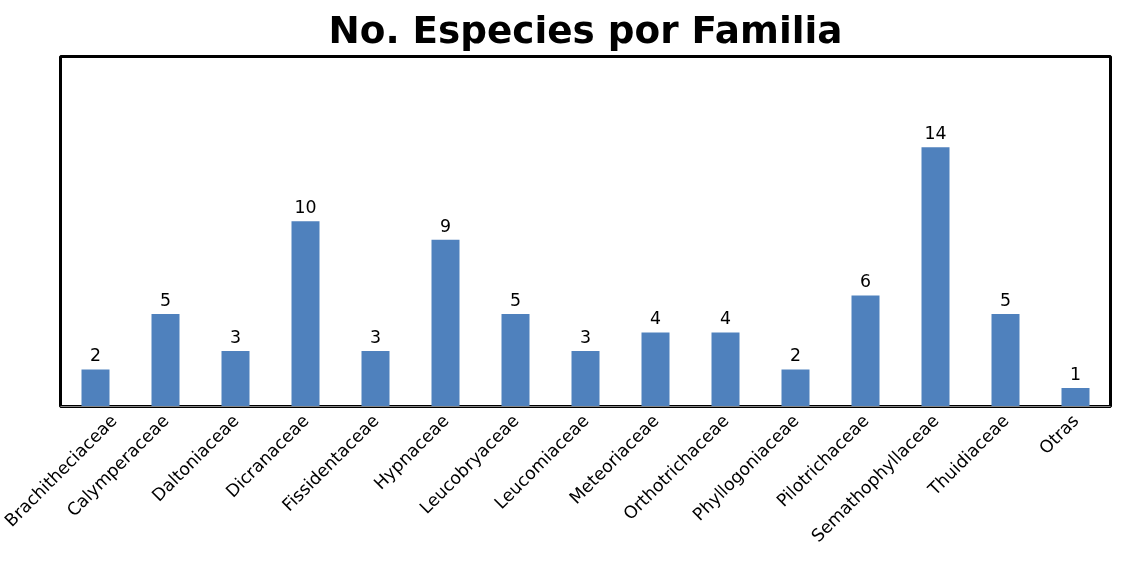  What do you see at coordinates (585, 29) in the screenshot?
I see `chart-title: No. Especies por Familia` at bounding box center [585, 29].